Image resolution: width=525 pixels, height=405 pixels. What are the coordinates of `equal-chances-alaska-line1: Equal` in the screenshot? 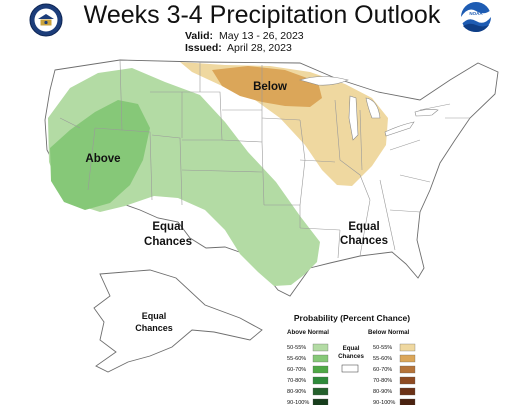 It's located at (154, 316).